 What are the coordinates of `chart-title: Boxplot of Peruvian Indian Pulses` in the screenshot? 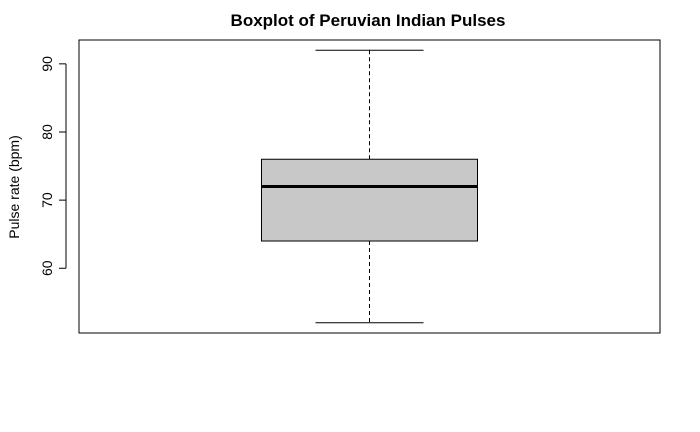 It's located at (368, 20).